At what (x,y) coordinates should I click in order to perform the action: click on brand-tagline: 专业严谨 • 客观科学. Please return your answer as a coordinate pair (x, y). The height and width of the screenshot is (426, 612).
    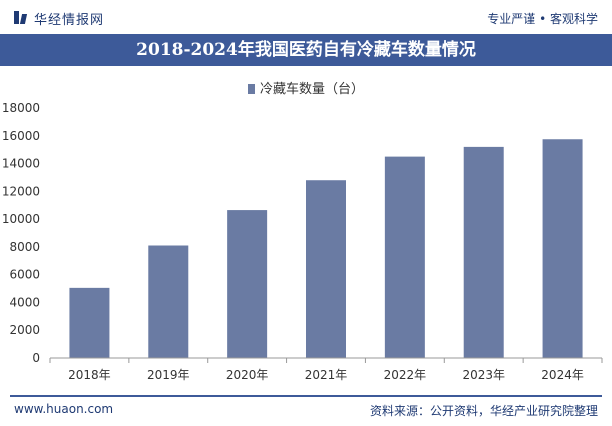
    Looking at the image, I should click on (542, 19).